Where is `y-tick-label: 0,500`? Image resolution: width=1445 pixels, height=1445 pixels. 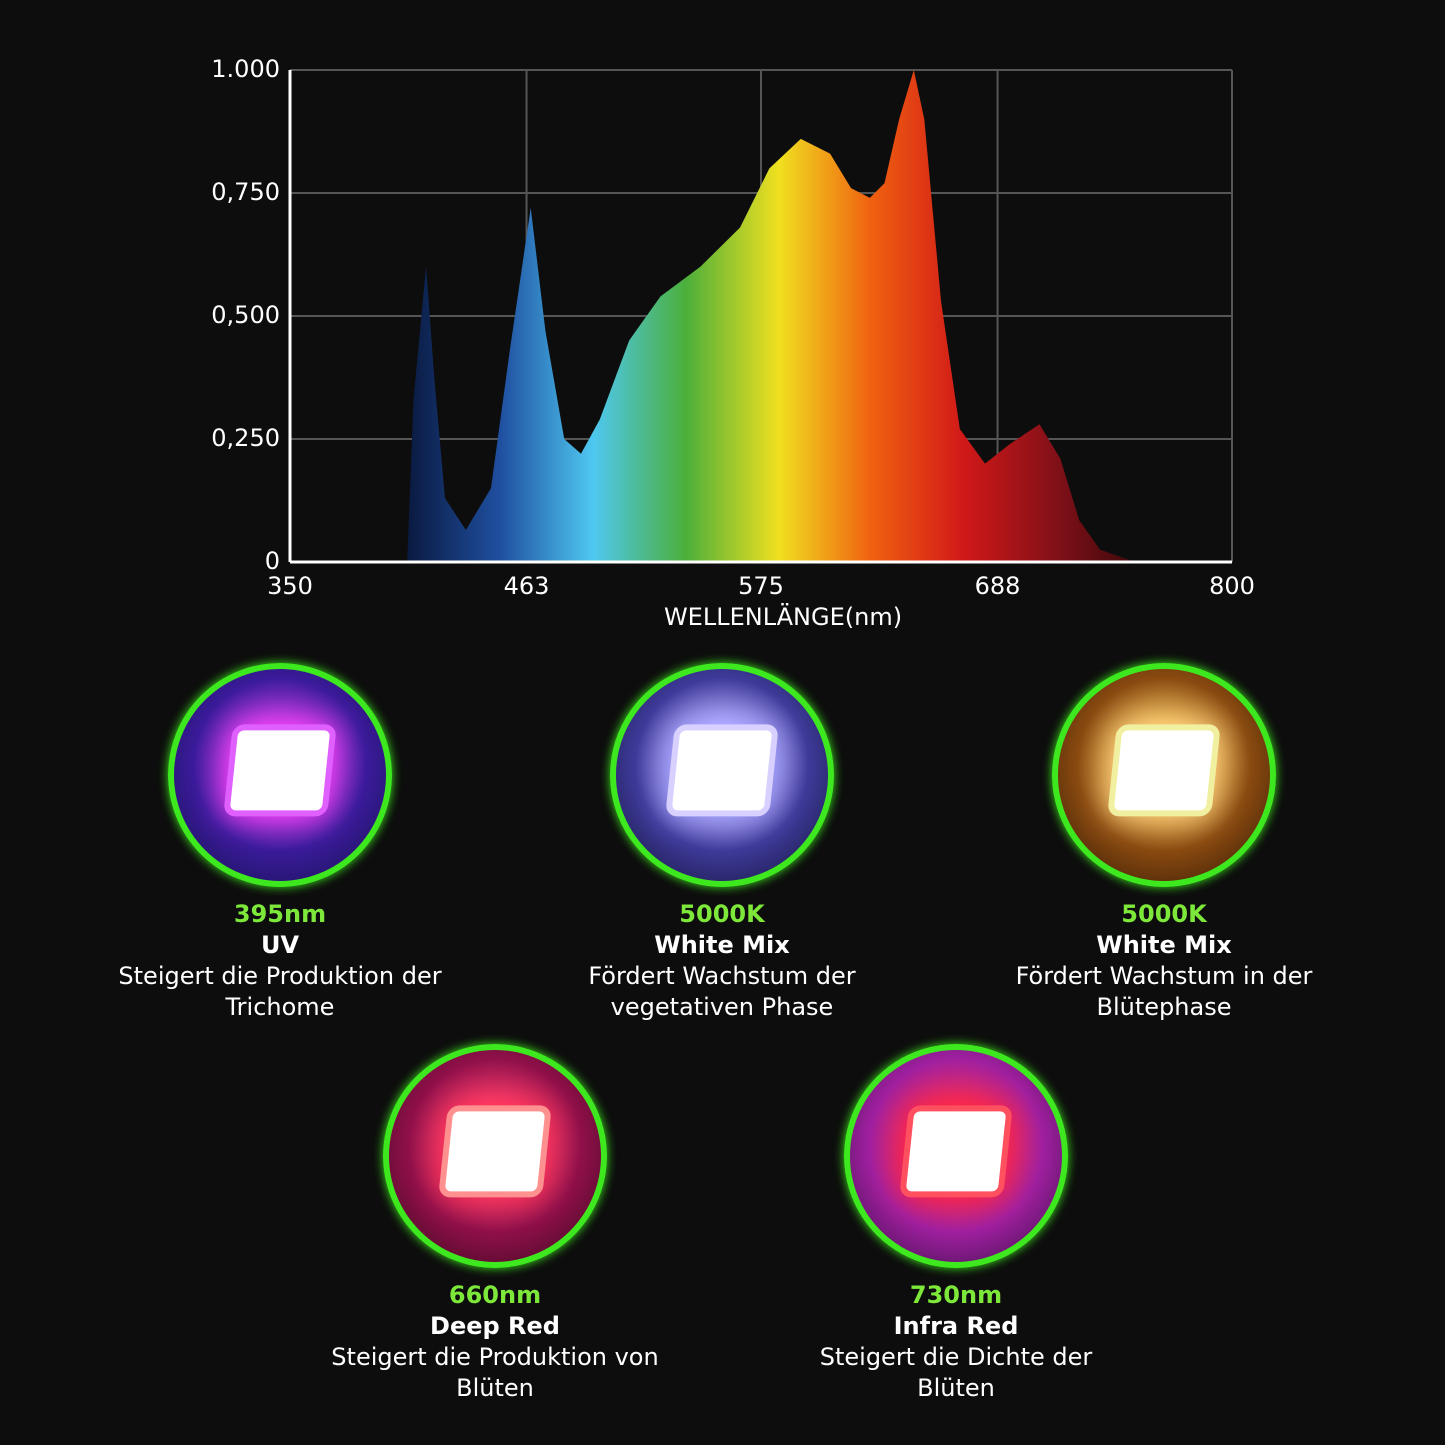
y-tick-label: 0,500 is located at coordinates (245, 315).